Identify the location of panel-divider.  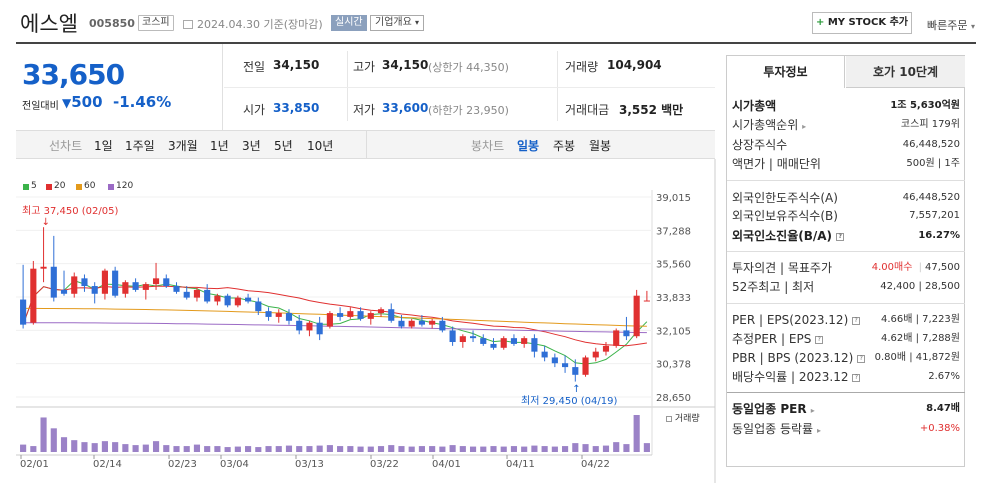
(846, 180).